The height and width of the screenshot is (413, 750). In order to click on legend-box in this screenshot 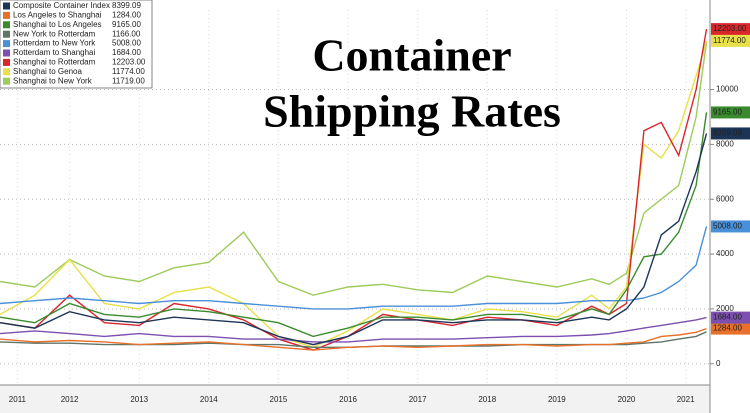, I will do `click(76, 44)`.